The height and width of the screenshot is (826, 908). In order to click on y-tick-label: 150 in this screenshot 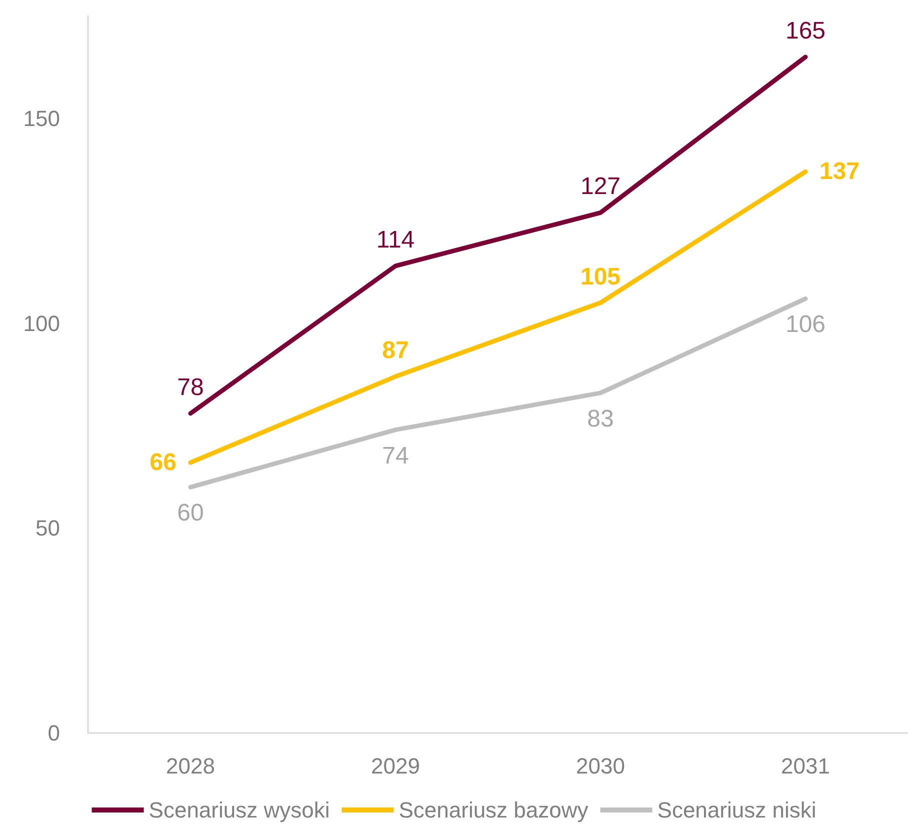, I will do `click(41, 118)`.